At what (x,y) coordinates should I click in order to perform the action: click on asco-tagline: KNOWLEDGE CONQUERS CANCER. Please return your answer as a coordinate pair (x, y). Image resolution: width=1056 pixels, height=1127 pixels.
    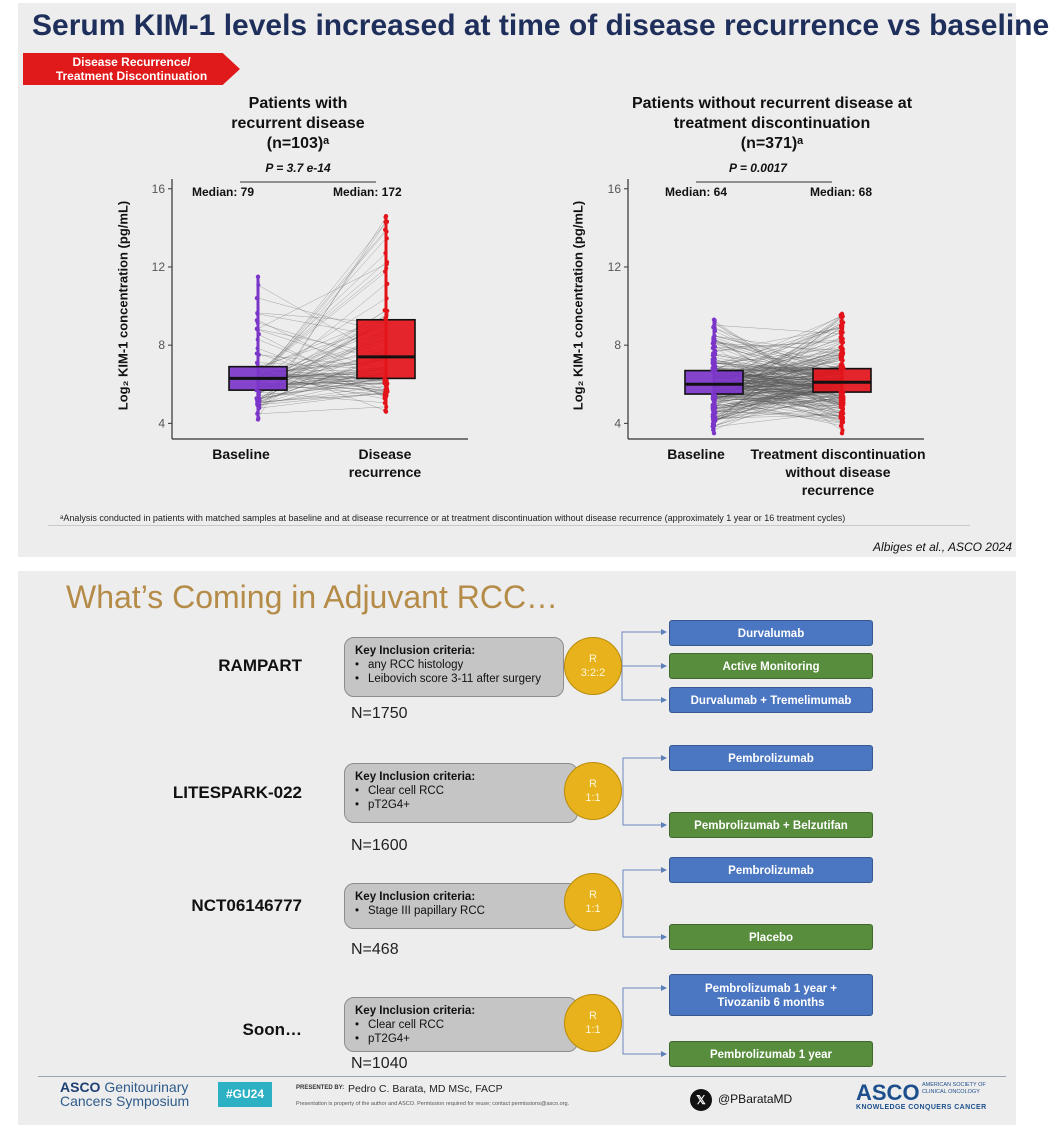
    Looking at the image, I should click on (921, 1107).